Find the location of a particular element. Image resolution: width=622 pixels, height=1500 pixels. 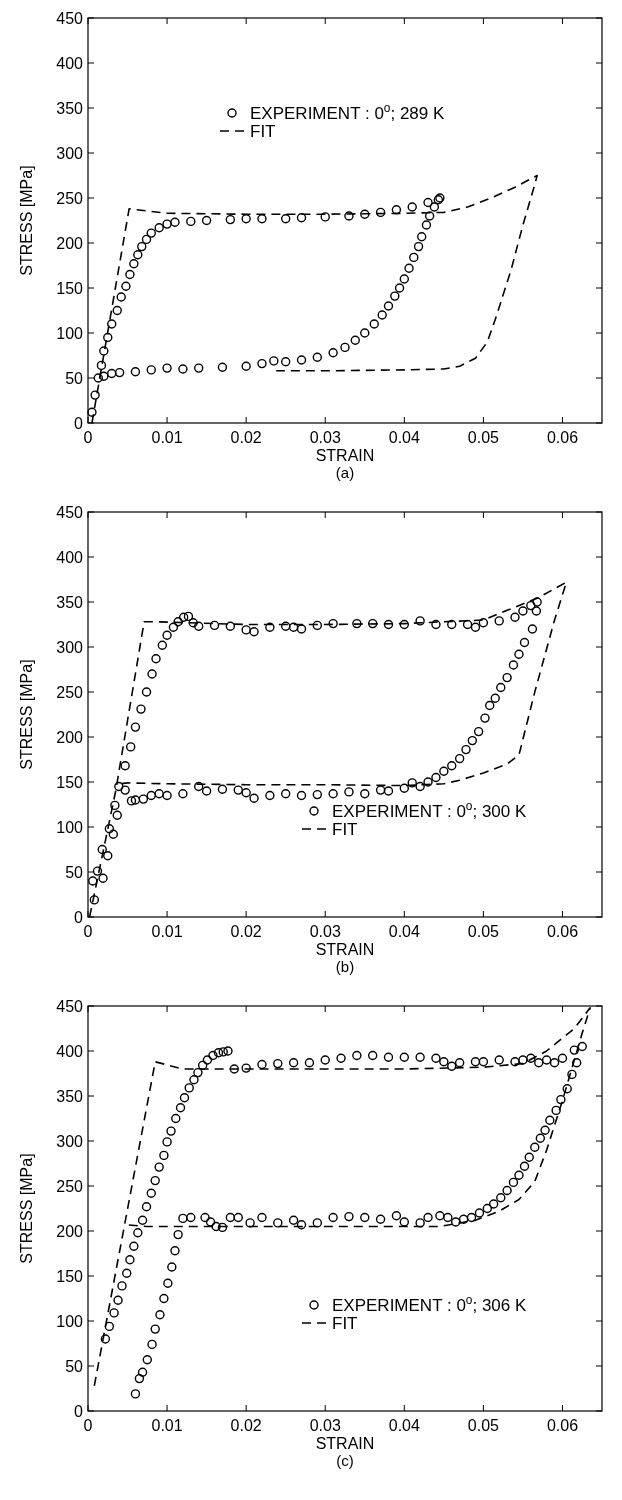

text: (c) is located at coordinates (345, 1460).